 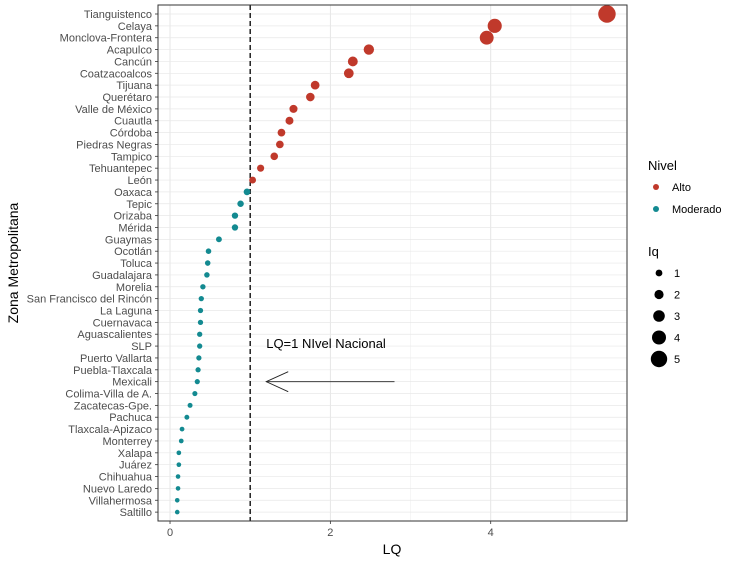 I want to click on y-tick-label: Mexicali, so click(x=132, y=383).